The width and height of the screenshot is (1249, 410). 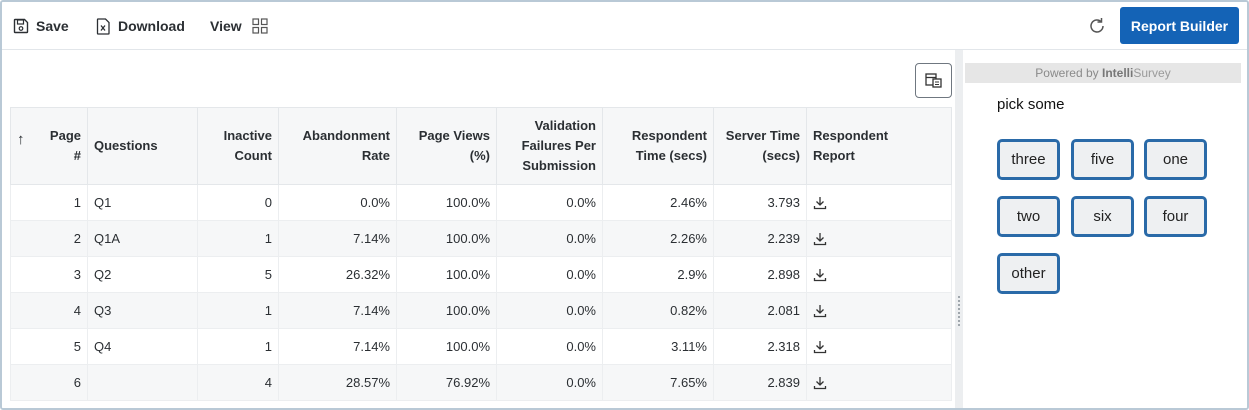 What do you see at coordinates (1031, 104) in the screenshot?
I see `question-text: pick some` at bounding box center [1031, 104].